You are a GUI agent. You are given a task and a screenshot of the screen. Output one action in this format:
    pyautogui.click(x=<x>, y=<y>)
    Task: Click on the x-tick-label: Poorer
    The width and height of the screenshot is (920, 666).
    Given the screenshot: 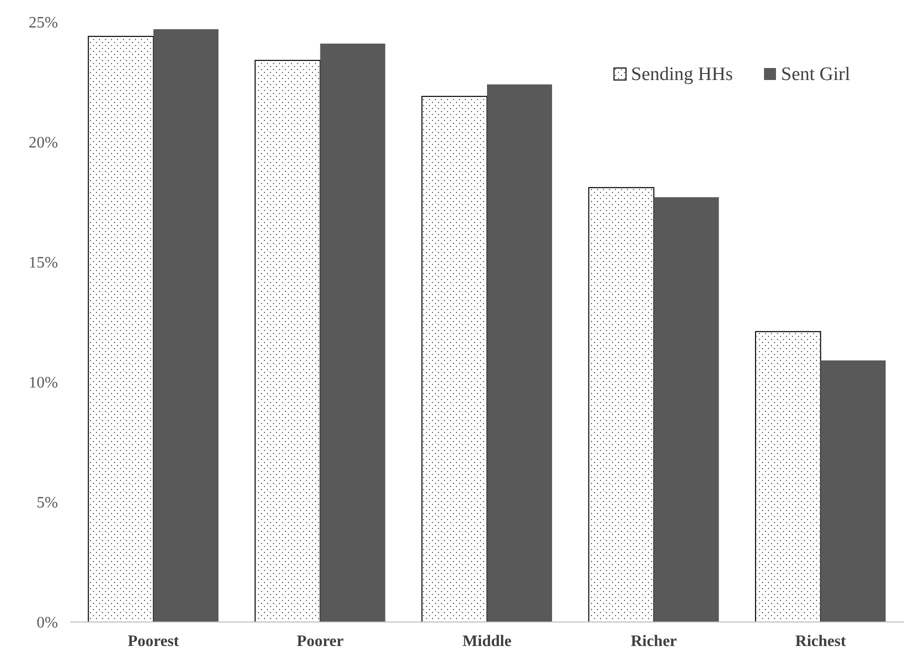 What is the action you would take?
    pyautogui.click(x=320, y=641)
    